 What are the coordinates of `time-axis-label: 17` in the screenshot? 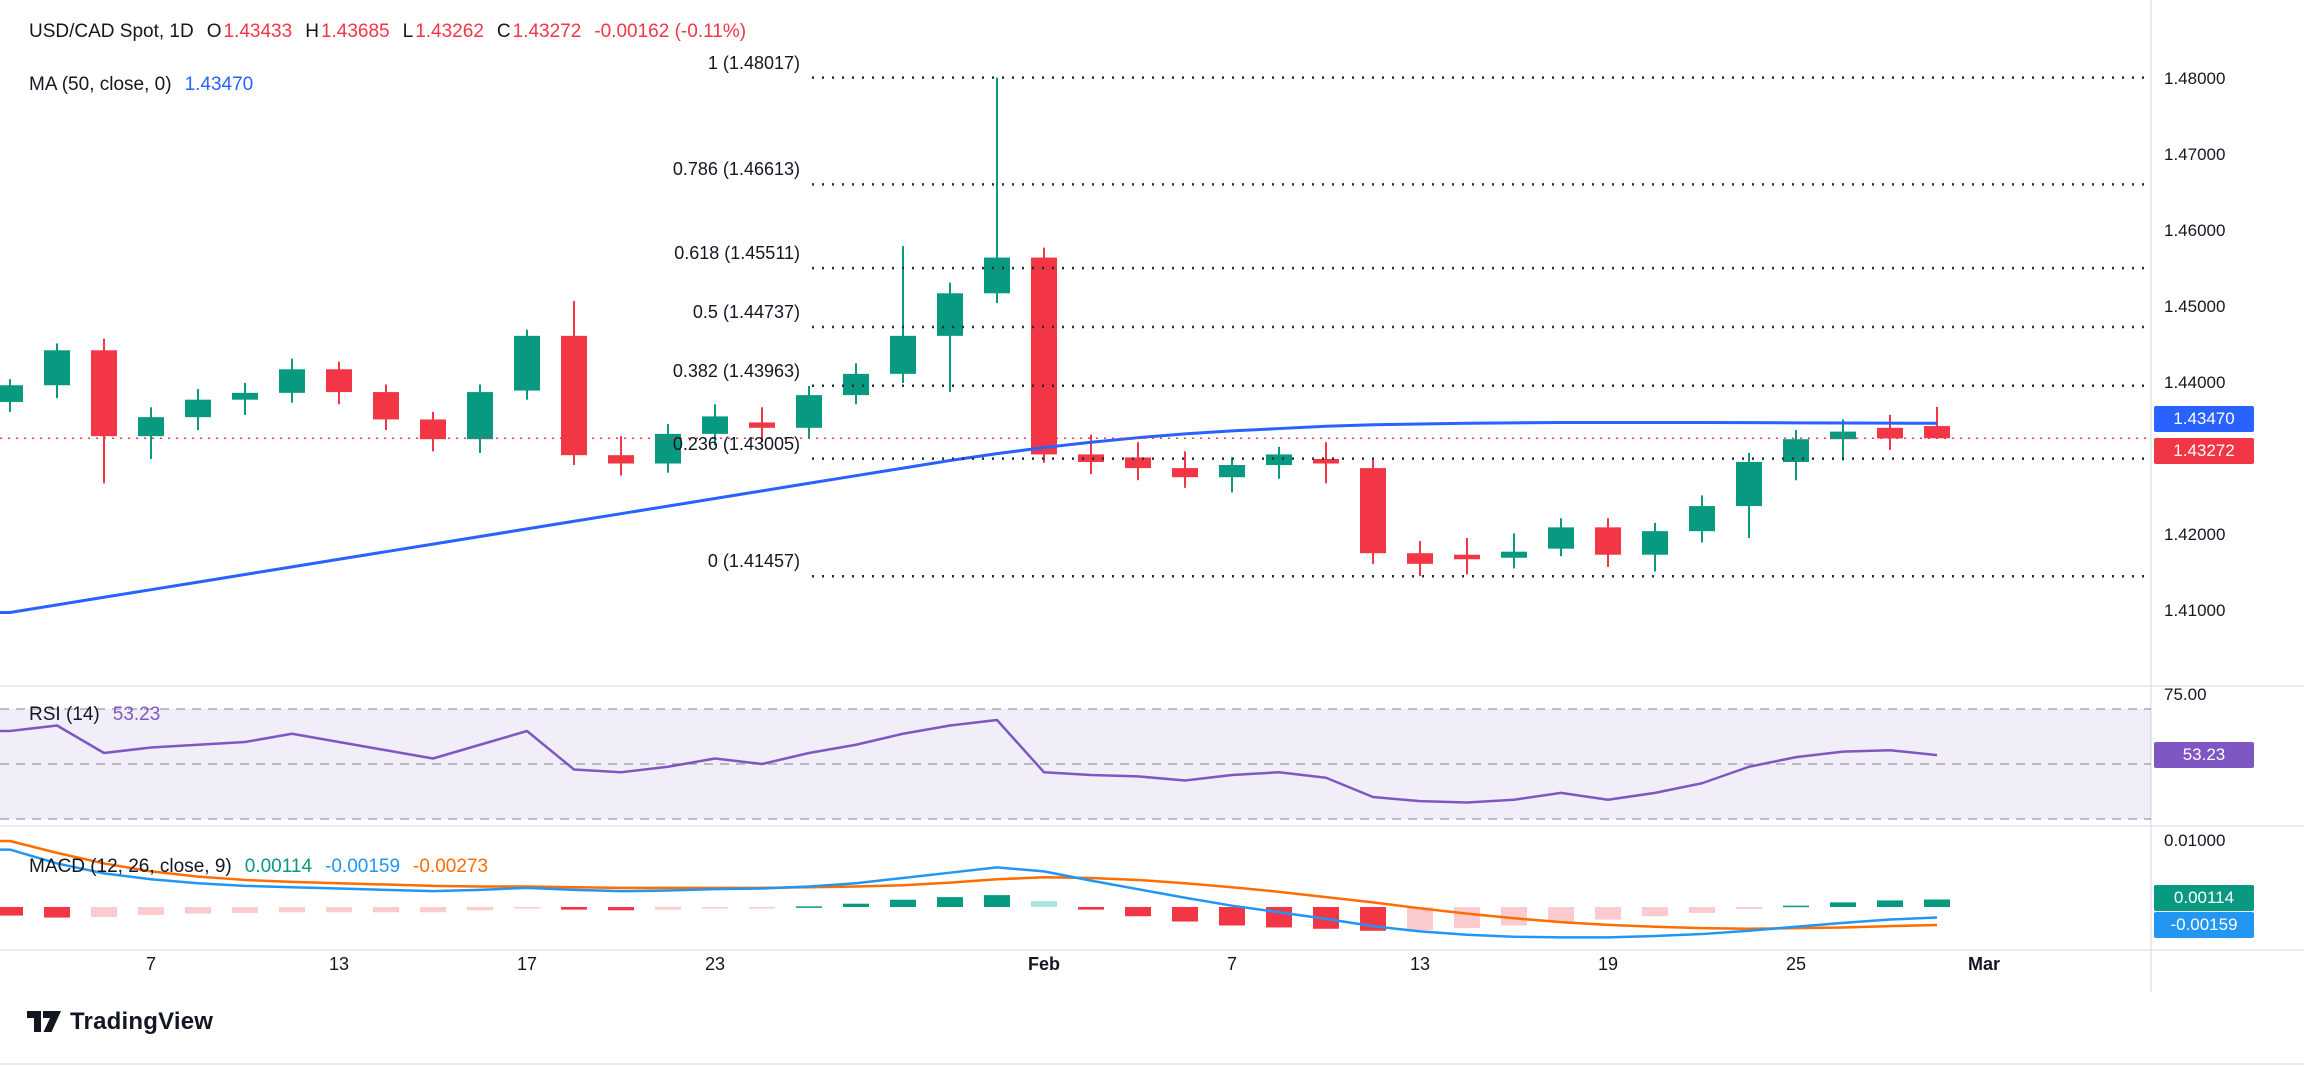 It's located at (527, 964).